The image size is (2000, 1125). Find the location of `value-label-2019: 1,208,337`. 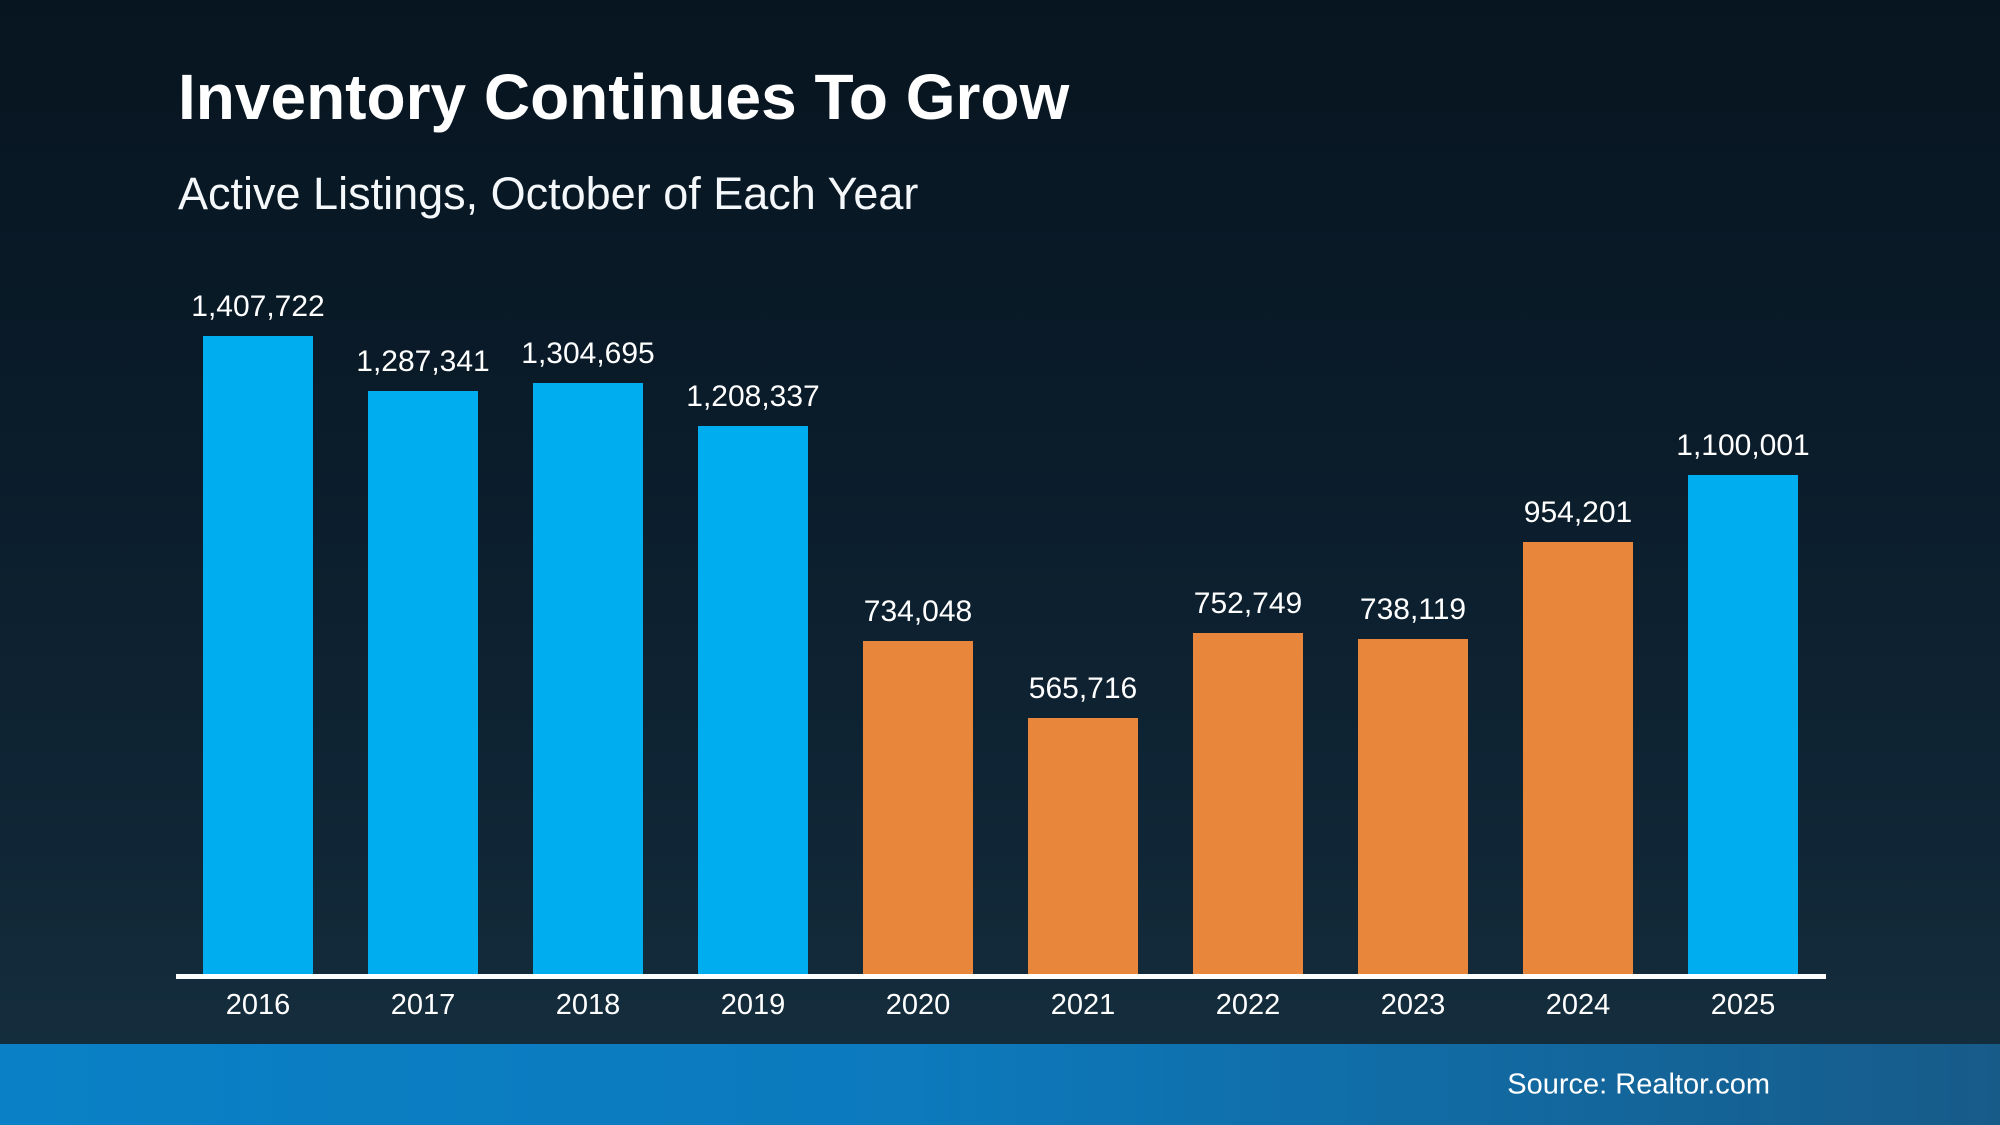

value-label-2019: 1,208,337 is located at coordinates (753, 396).